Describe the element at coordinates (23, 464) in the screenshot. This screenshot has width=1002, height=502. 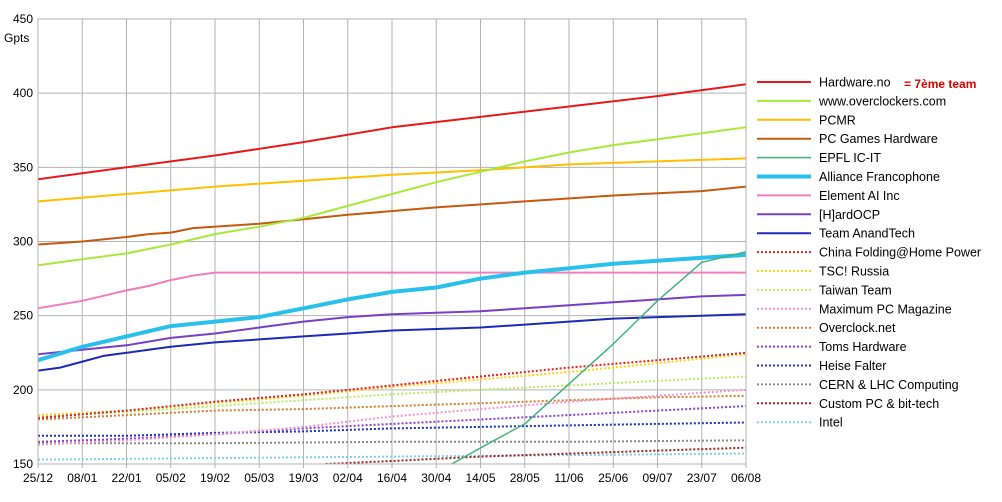
I see `y-tick-label: 150` at that location.